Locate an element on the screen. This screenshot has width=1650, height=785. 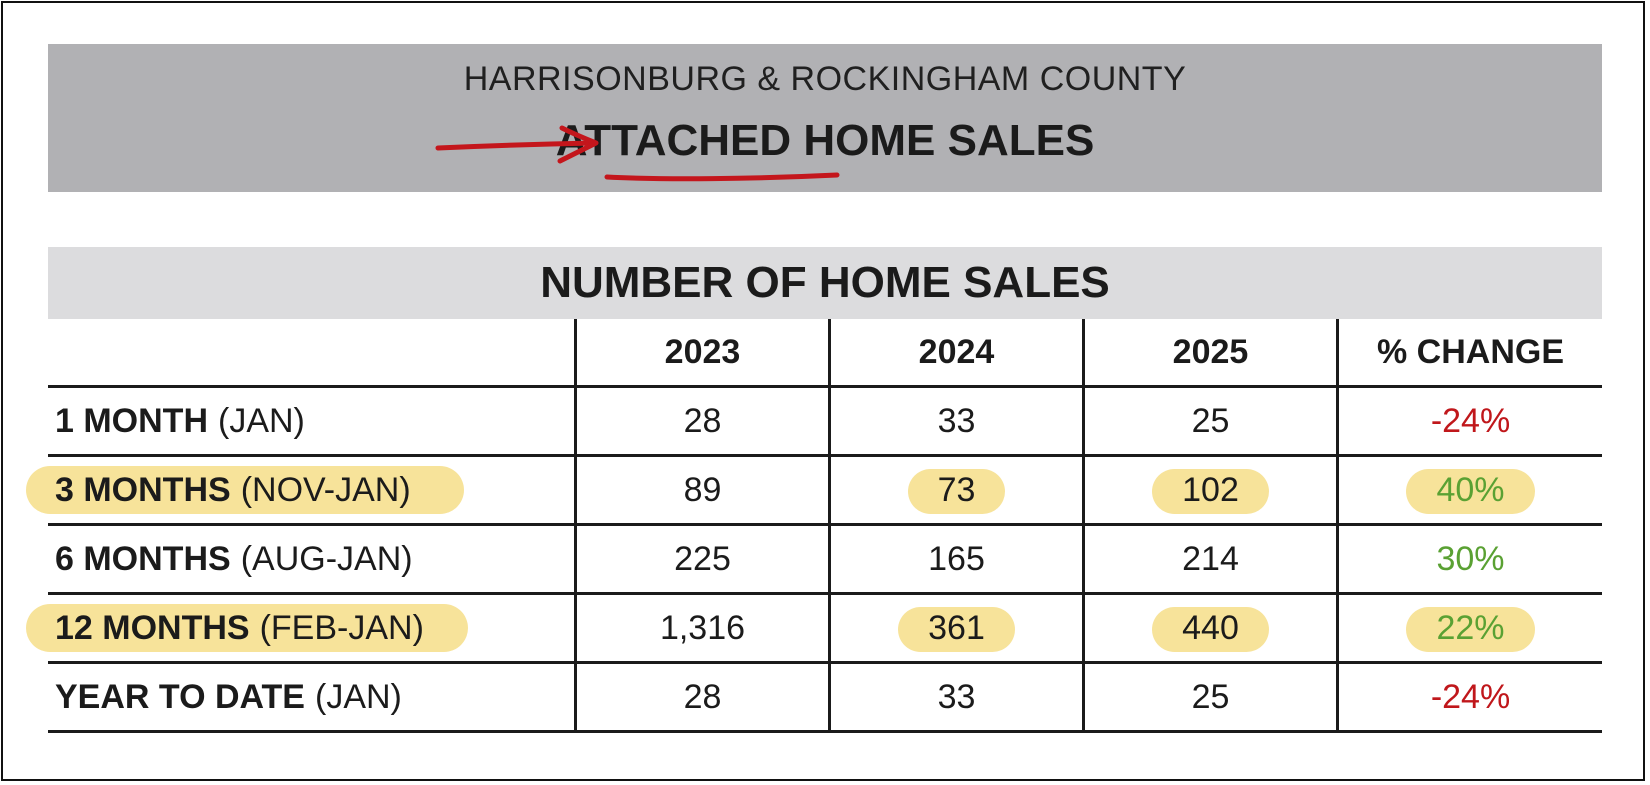
period-label: 12 MONTHS is located at coordinates (152, 627).